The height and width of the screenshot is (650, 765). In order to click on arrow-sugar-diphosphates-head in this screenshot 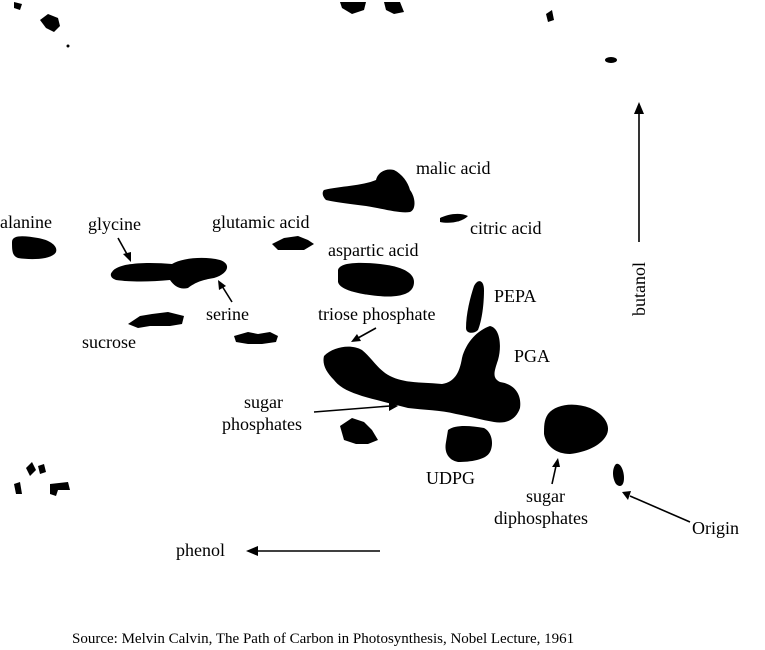, I will do `click(556, 462)`.